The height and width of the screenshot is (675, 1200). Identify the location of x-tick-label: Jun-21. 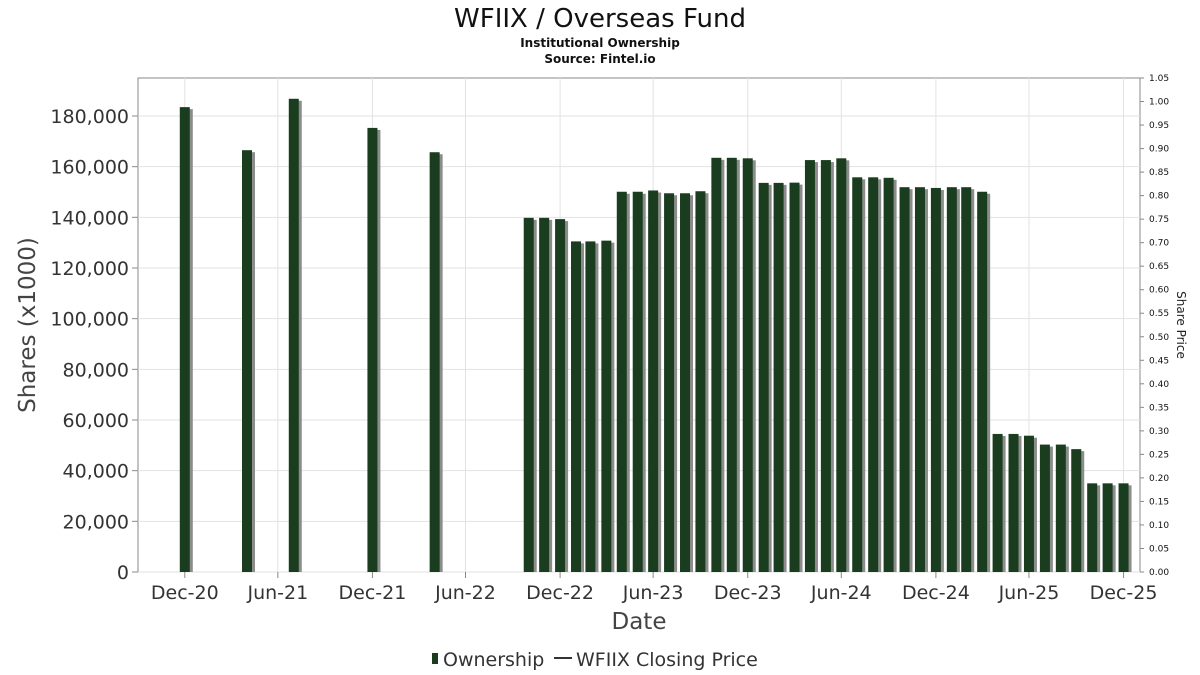
(277, 593).